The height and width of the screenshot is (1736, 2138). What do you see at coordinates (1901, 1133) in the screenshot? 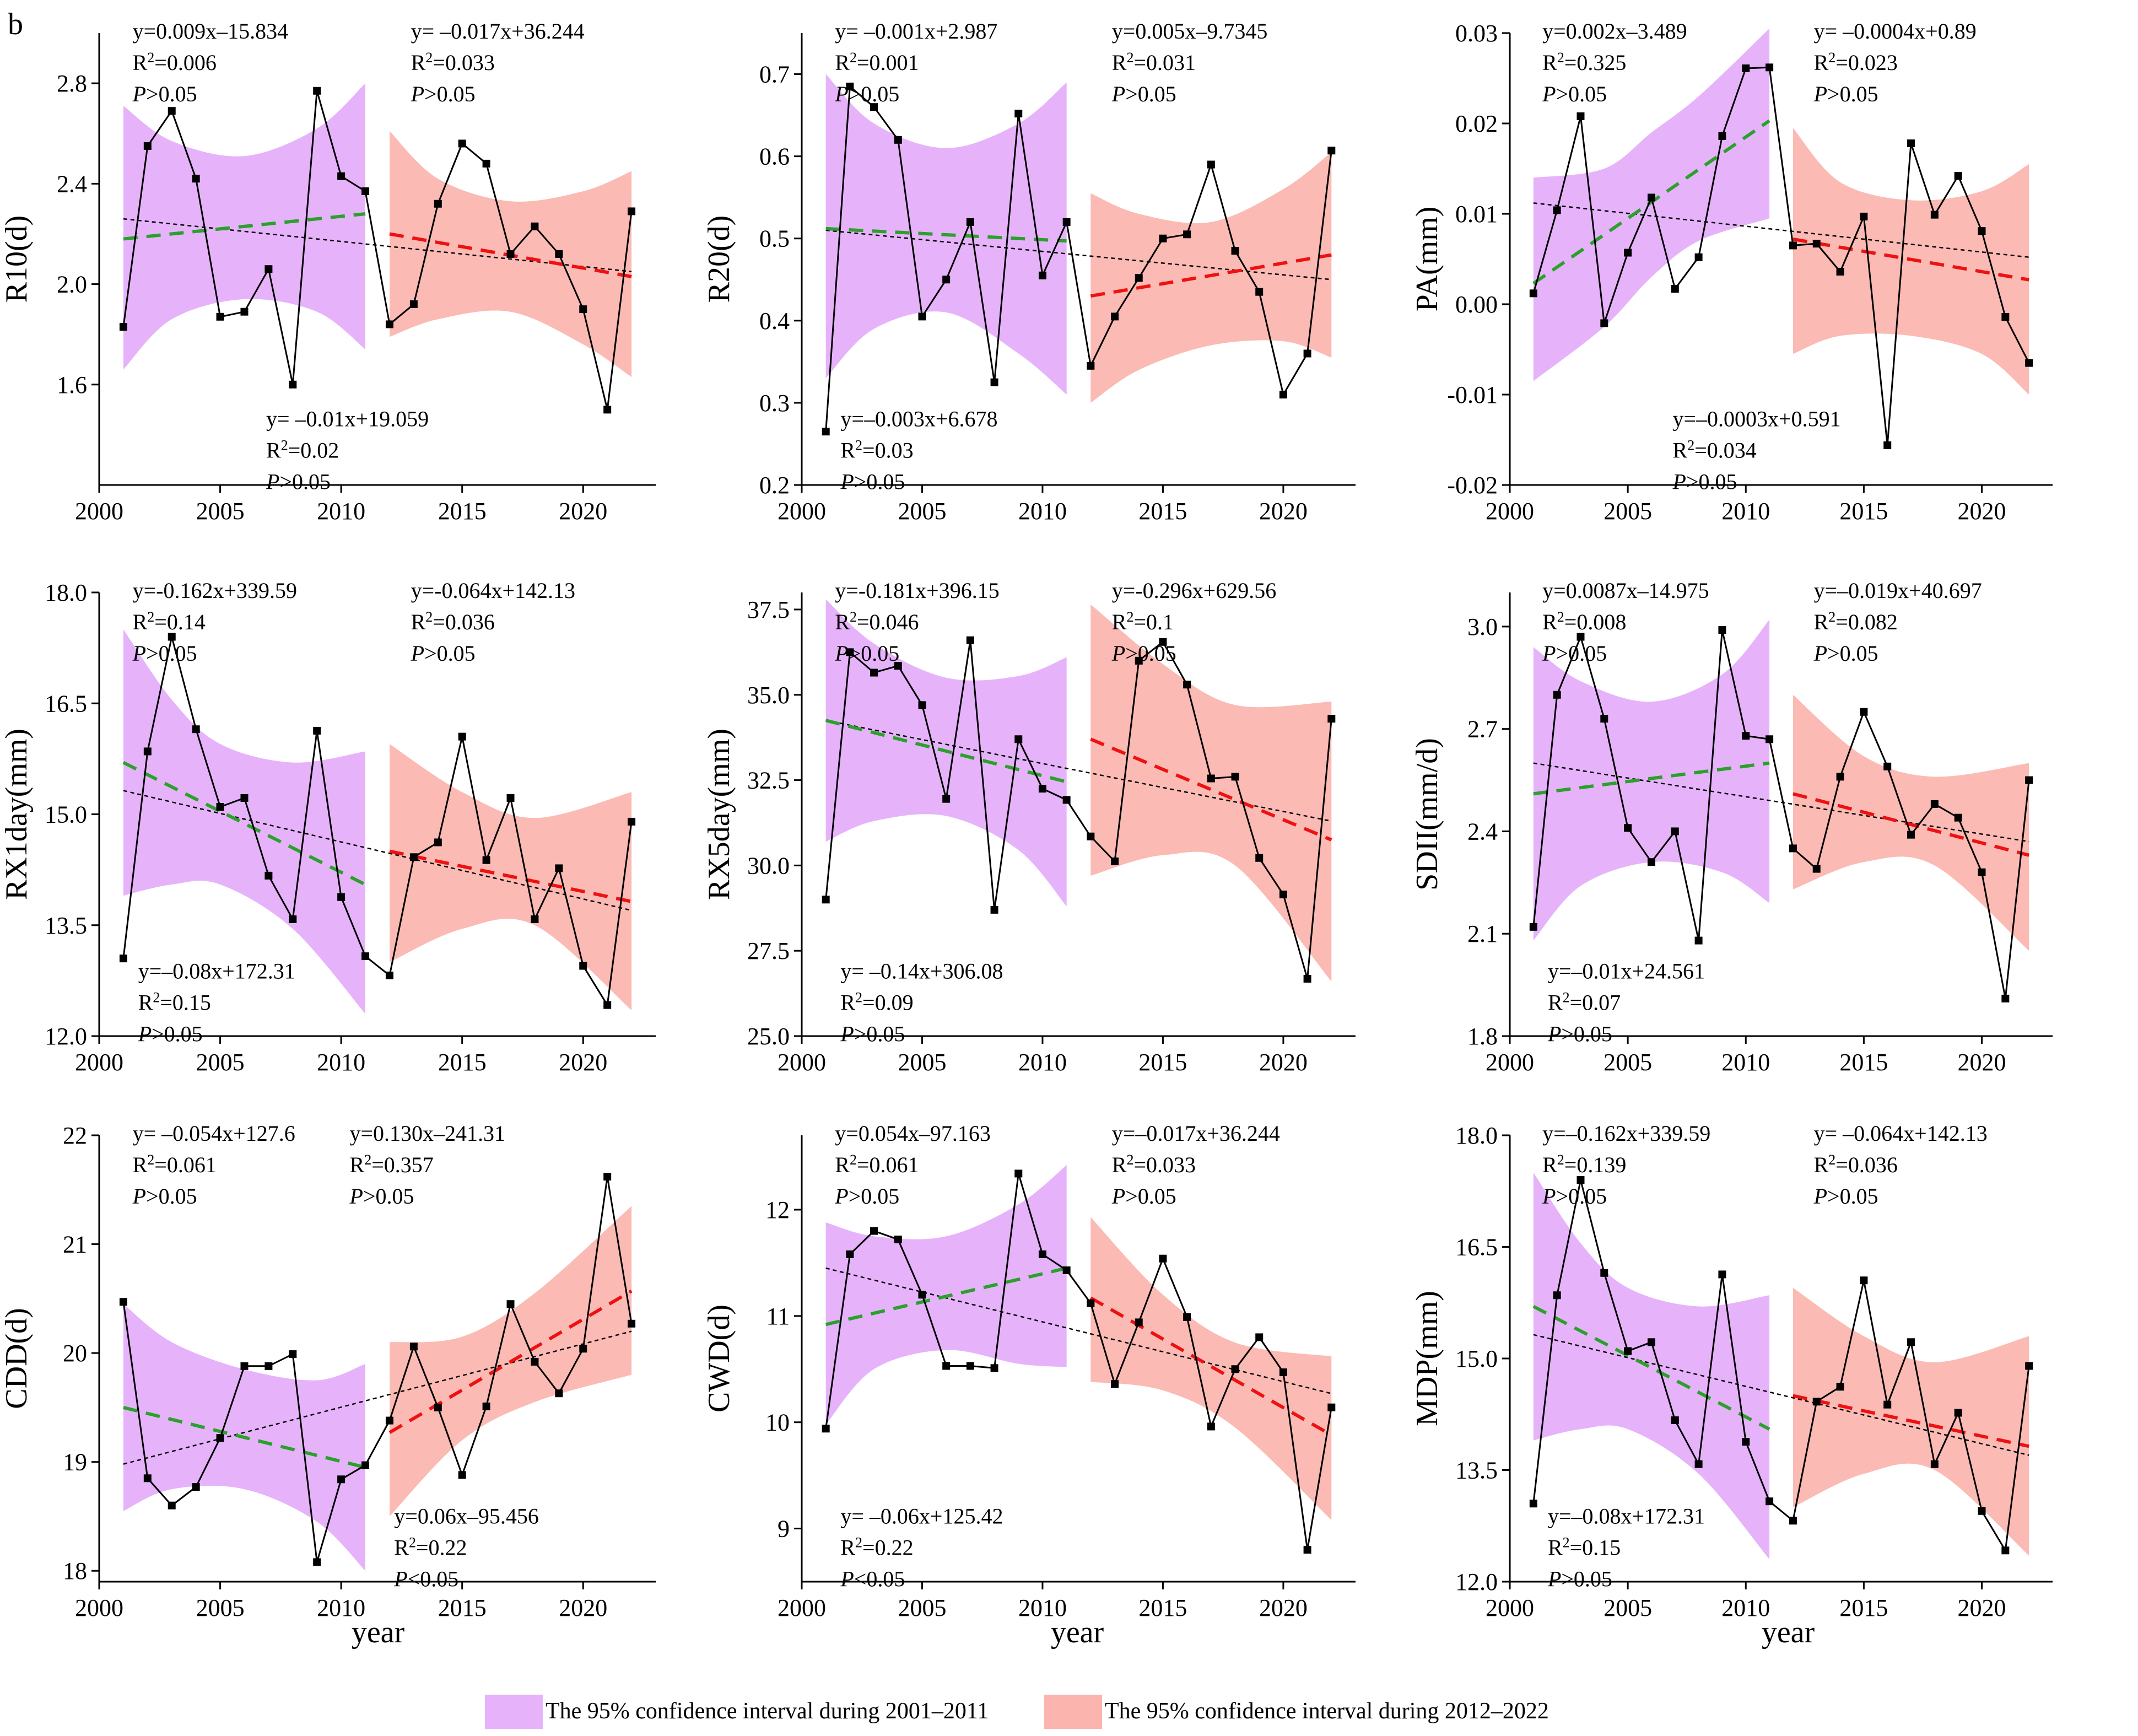
I see `annotation-text: y= –0.064x+142.13` at bounding box center [1901, 1133].